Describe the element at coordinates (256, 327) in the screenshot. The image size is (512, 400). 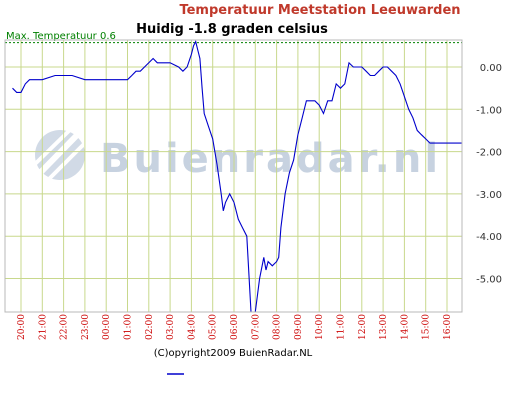
I see `x-tick-label: 07:00` at that location.